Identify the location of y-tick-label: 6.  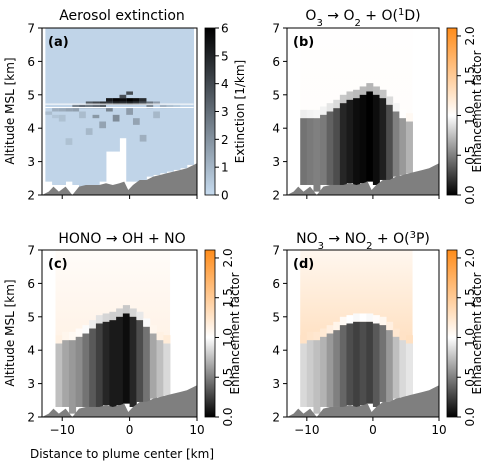
(276, 62).